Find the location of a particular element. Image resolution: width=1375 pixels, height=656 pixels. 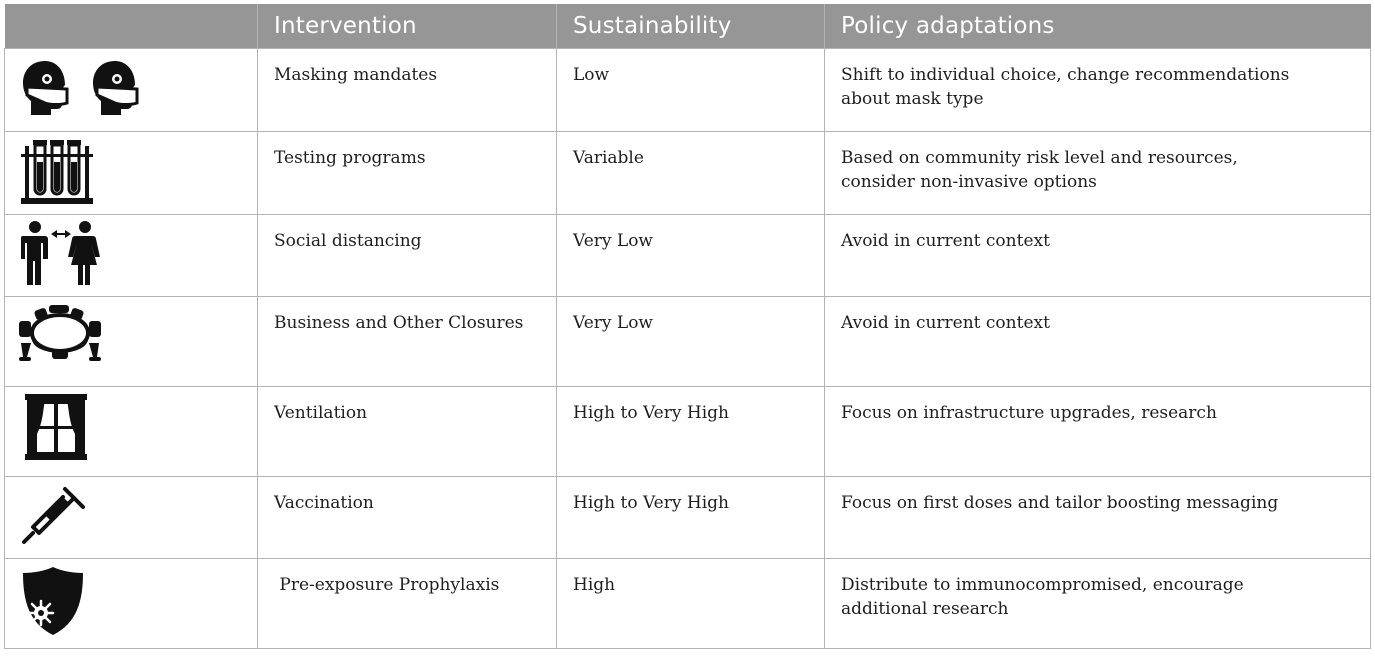

policy-line: additional research is located at coordinates (925, 609).